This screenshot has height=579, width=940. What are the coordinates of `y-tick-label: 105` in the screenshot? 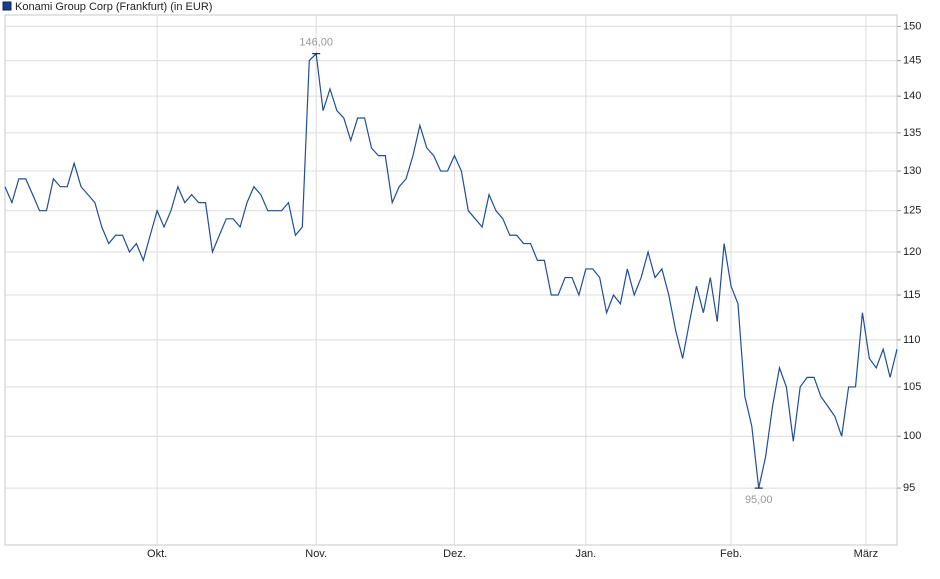 It's located at (912, 387).